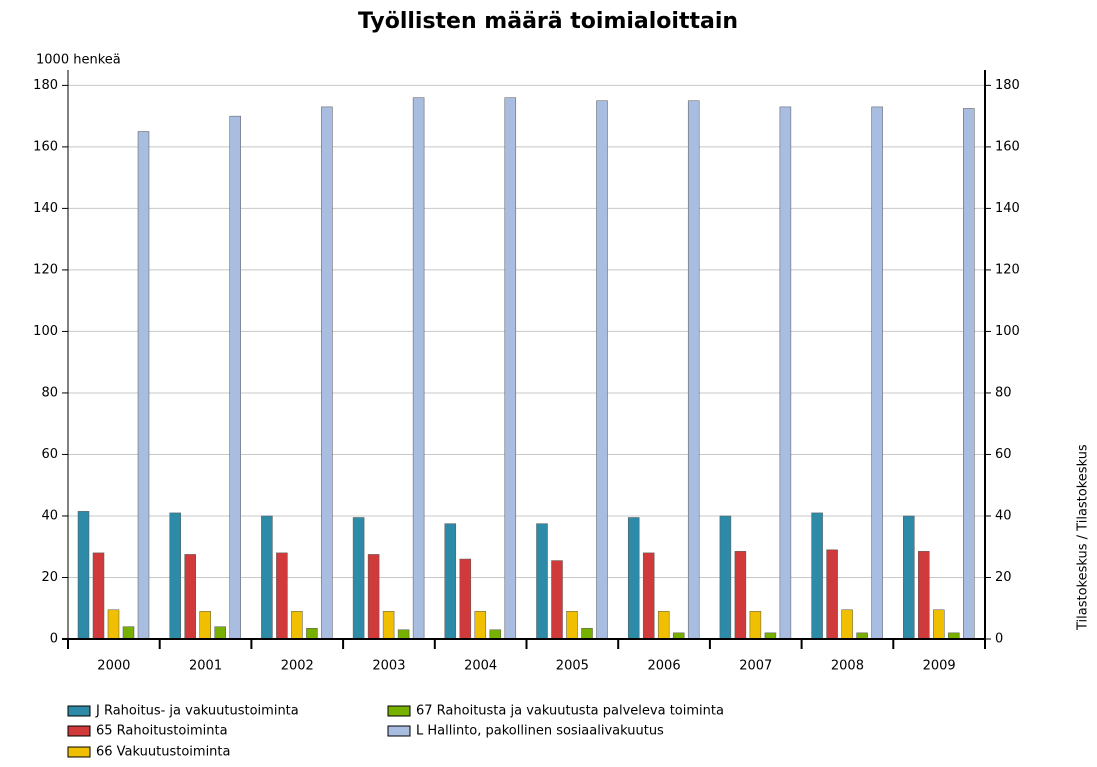 The image size is (1097, 767). I want to click on y2-tick-label: 40, so click(1003, 515).